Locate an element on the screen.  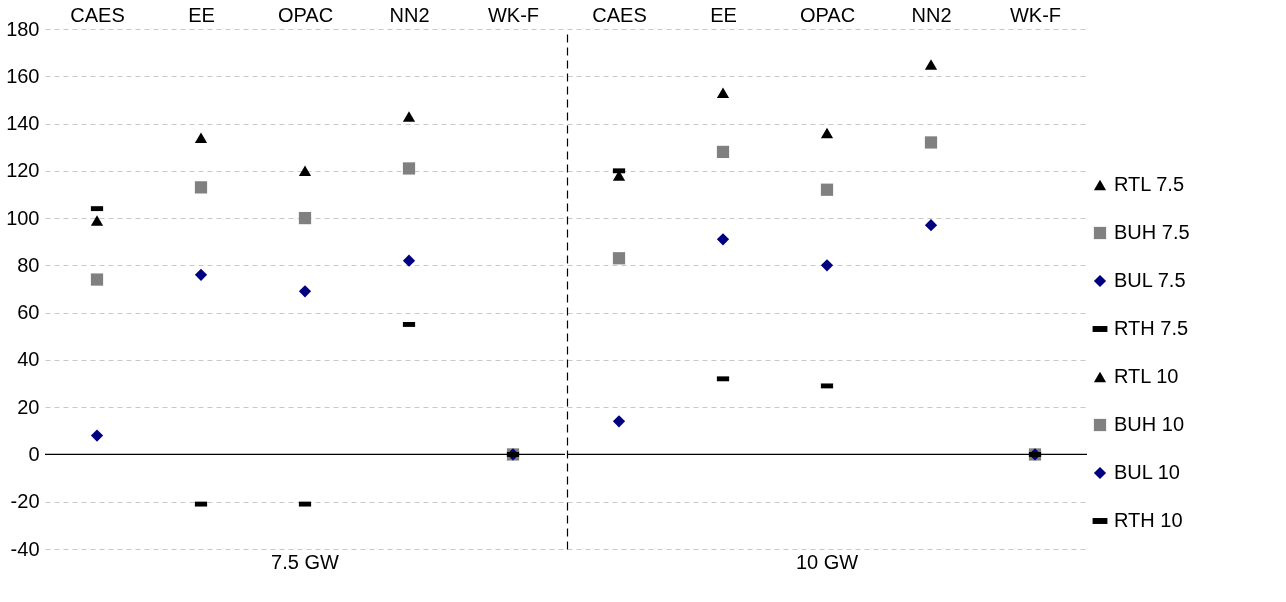
legend-label: BUH 7.5 is located at coordinates (1152, 232).